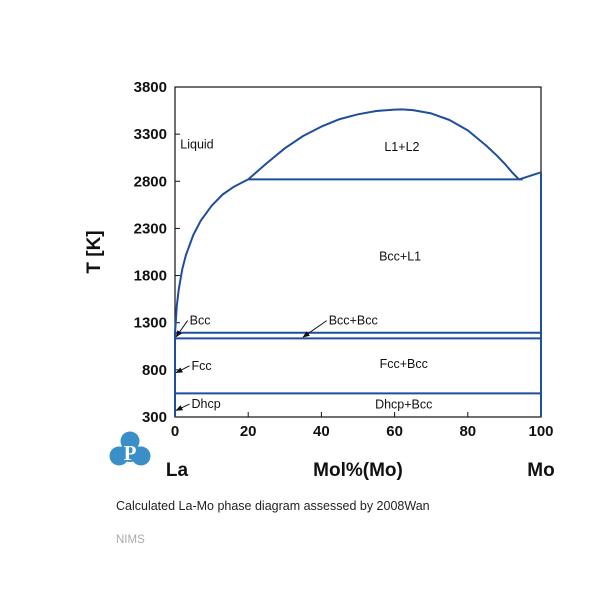 This screenshot has width=595, height=593. Describe the element at coordinates (248, 431) in the screenshot. I see `x-tick-label: 20` at that location.